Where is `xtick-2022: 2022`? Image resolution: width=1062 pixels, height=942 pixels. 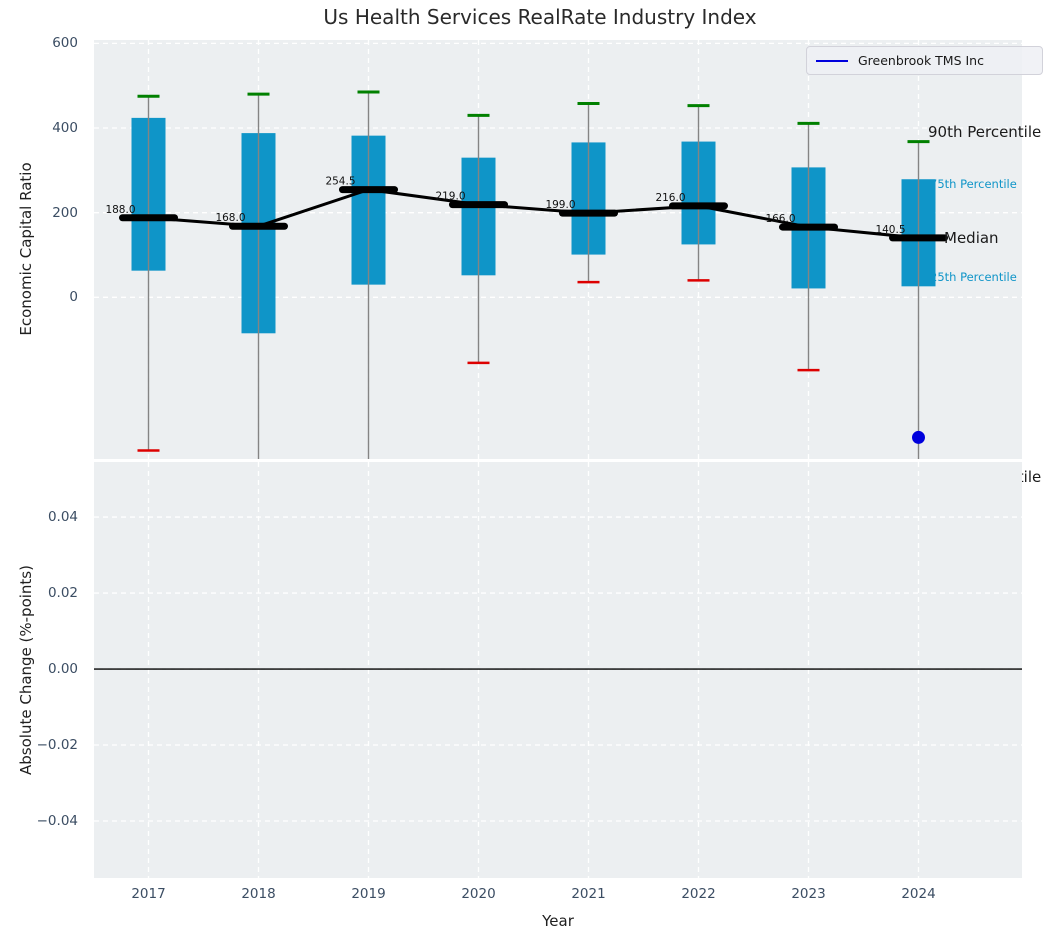
xtick-2022: 2022 is located at coordinates (698, 894).